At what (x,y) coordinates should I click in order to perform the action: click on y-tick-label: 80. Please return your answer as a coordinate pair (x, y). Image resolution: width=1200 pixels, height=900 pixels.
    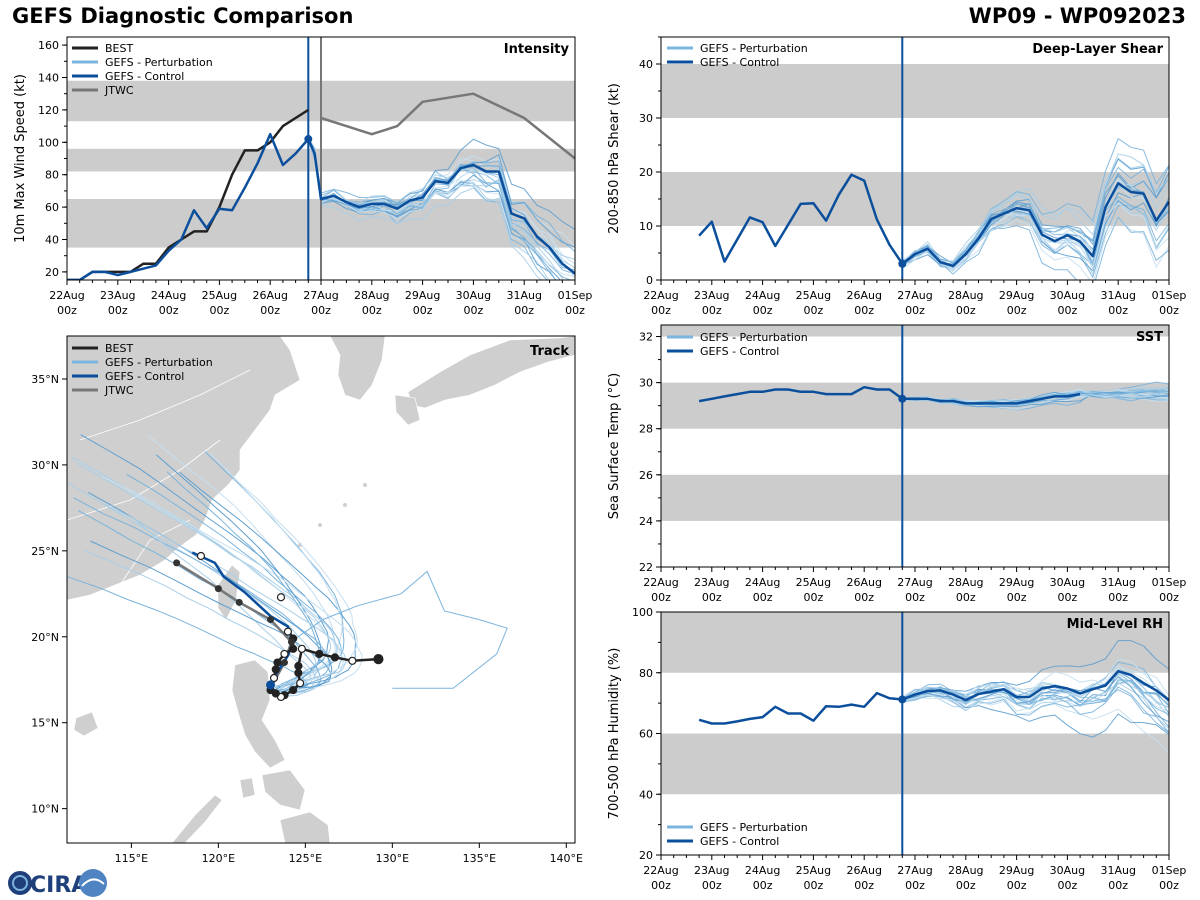
    Looking at the image, I should click on (646, 673).